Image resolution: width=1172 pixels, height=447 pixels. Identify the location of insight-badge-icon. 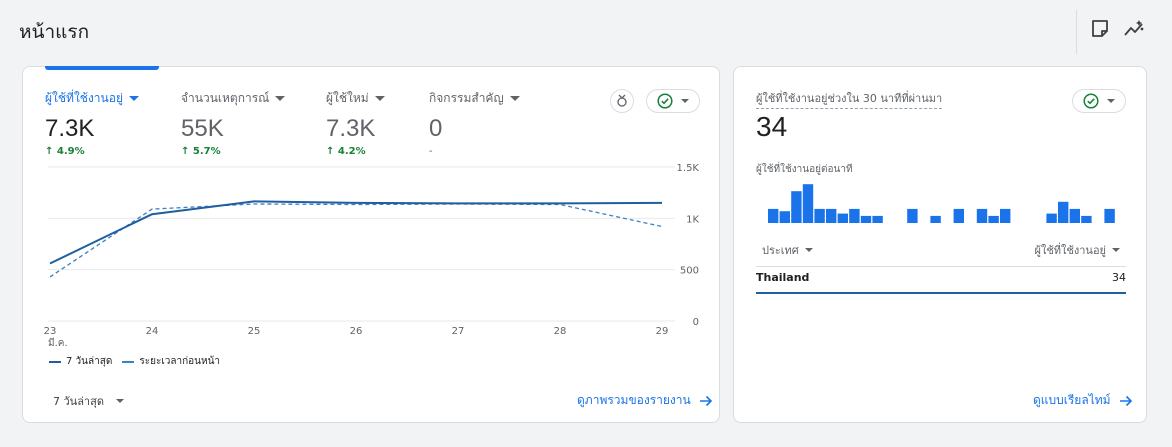
(622, 101).